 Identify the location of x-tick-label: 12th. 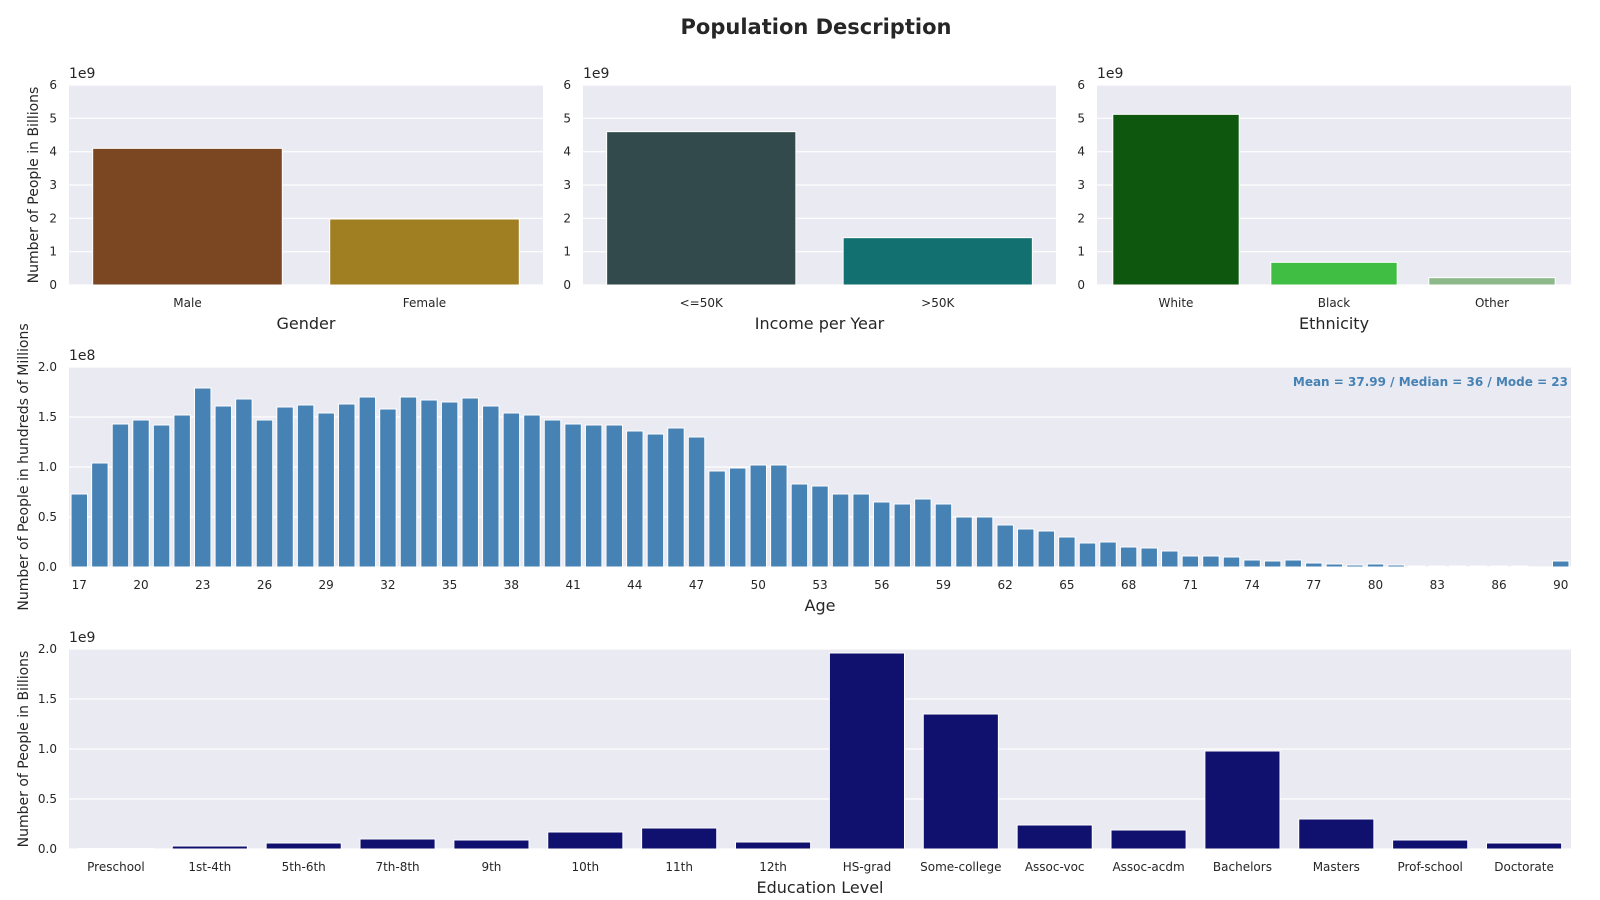
(773, 867).